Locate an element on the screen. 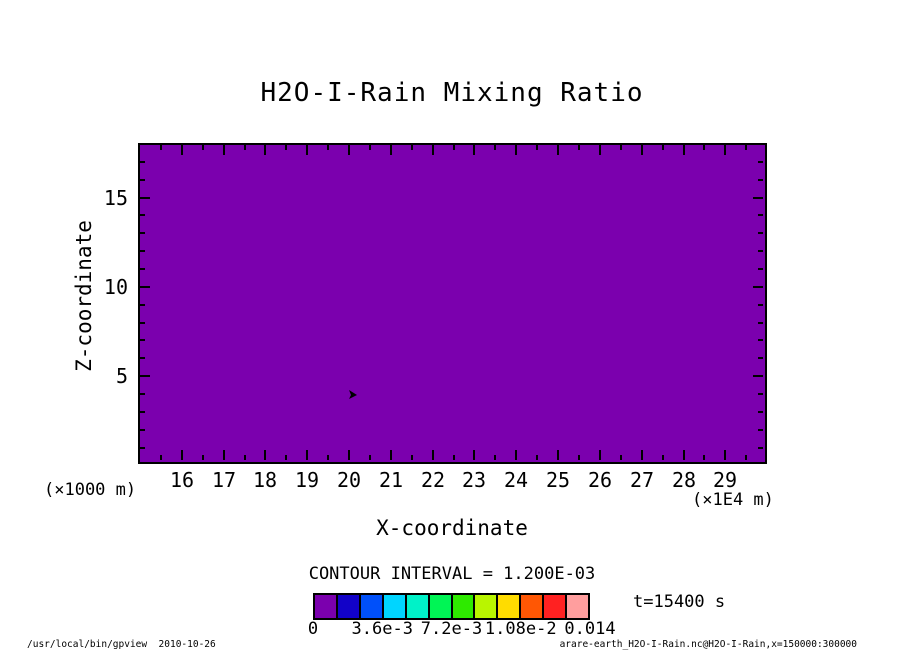 This screenshot has width=904, height=654. x-tick-label: 19 is located at coordinates (307, 480).